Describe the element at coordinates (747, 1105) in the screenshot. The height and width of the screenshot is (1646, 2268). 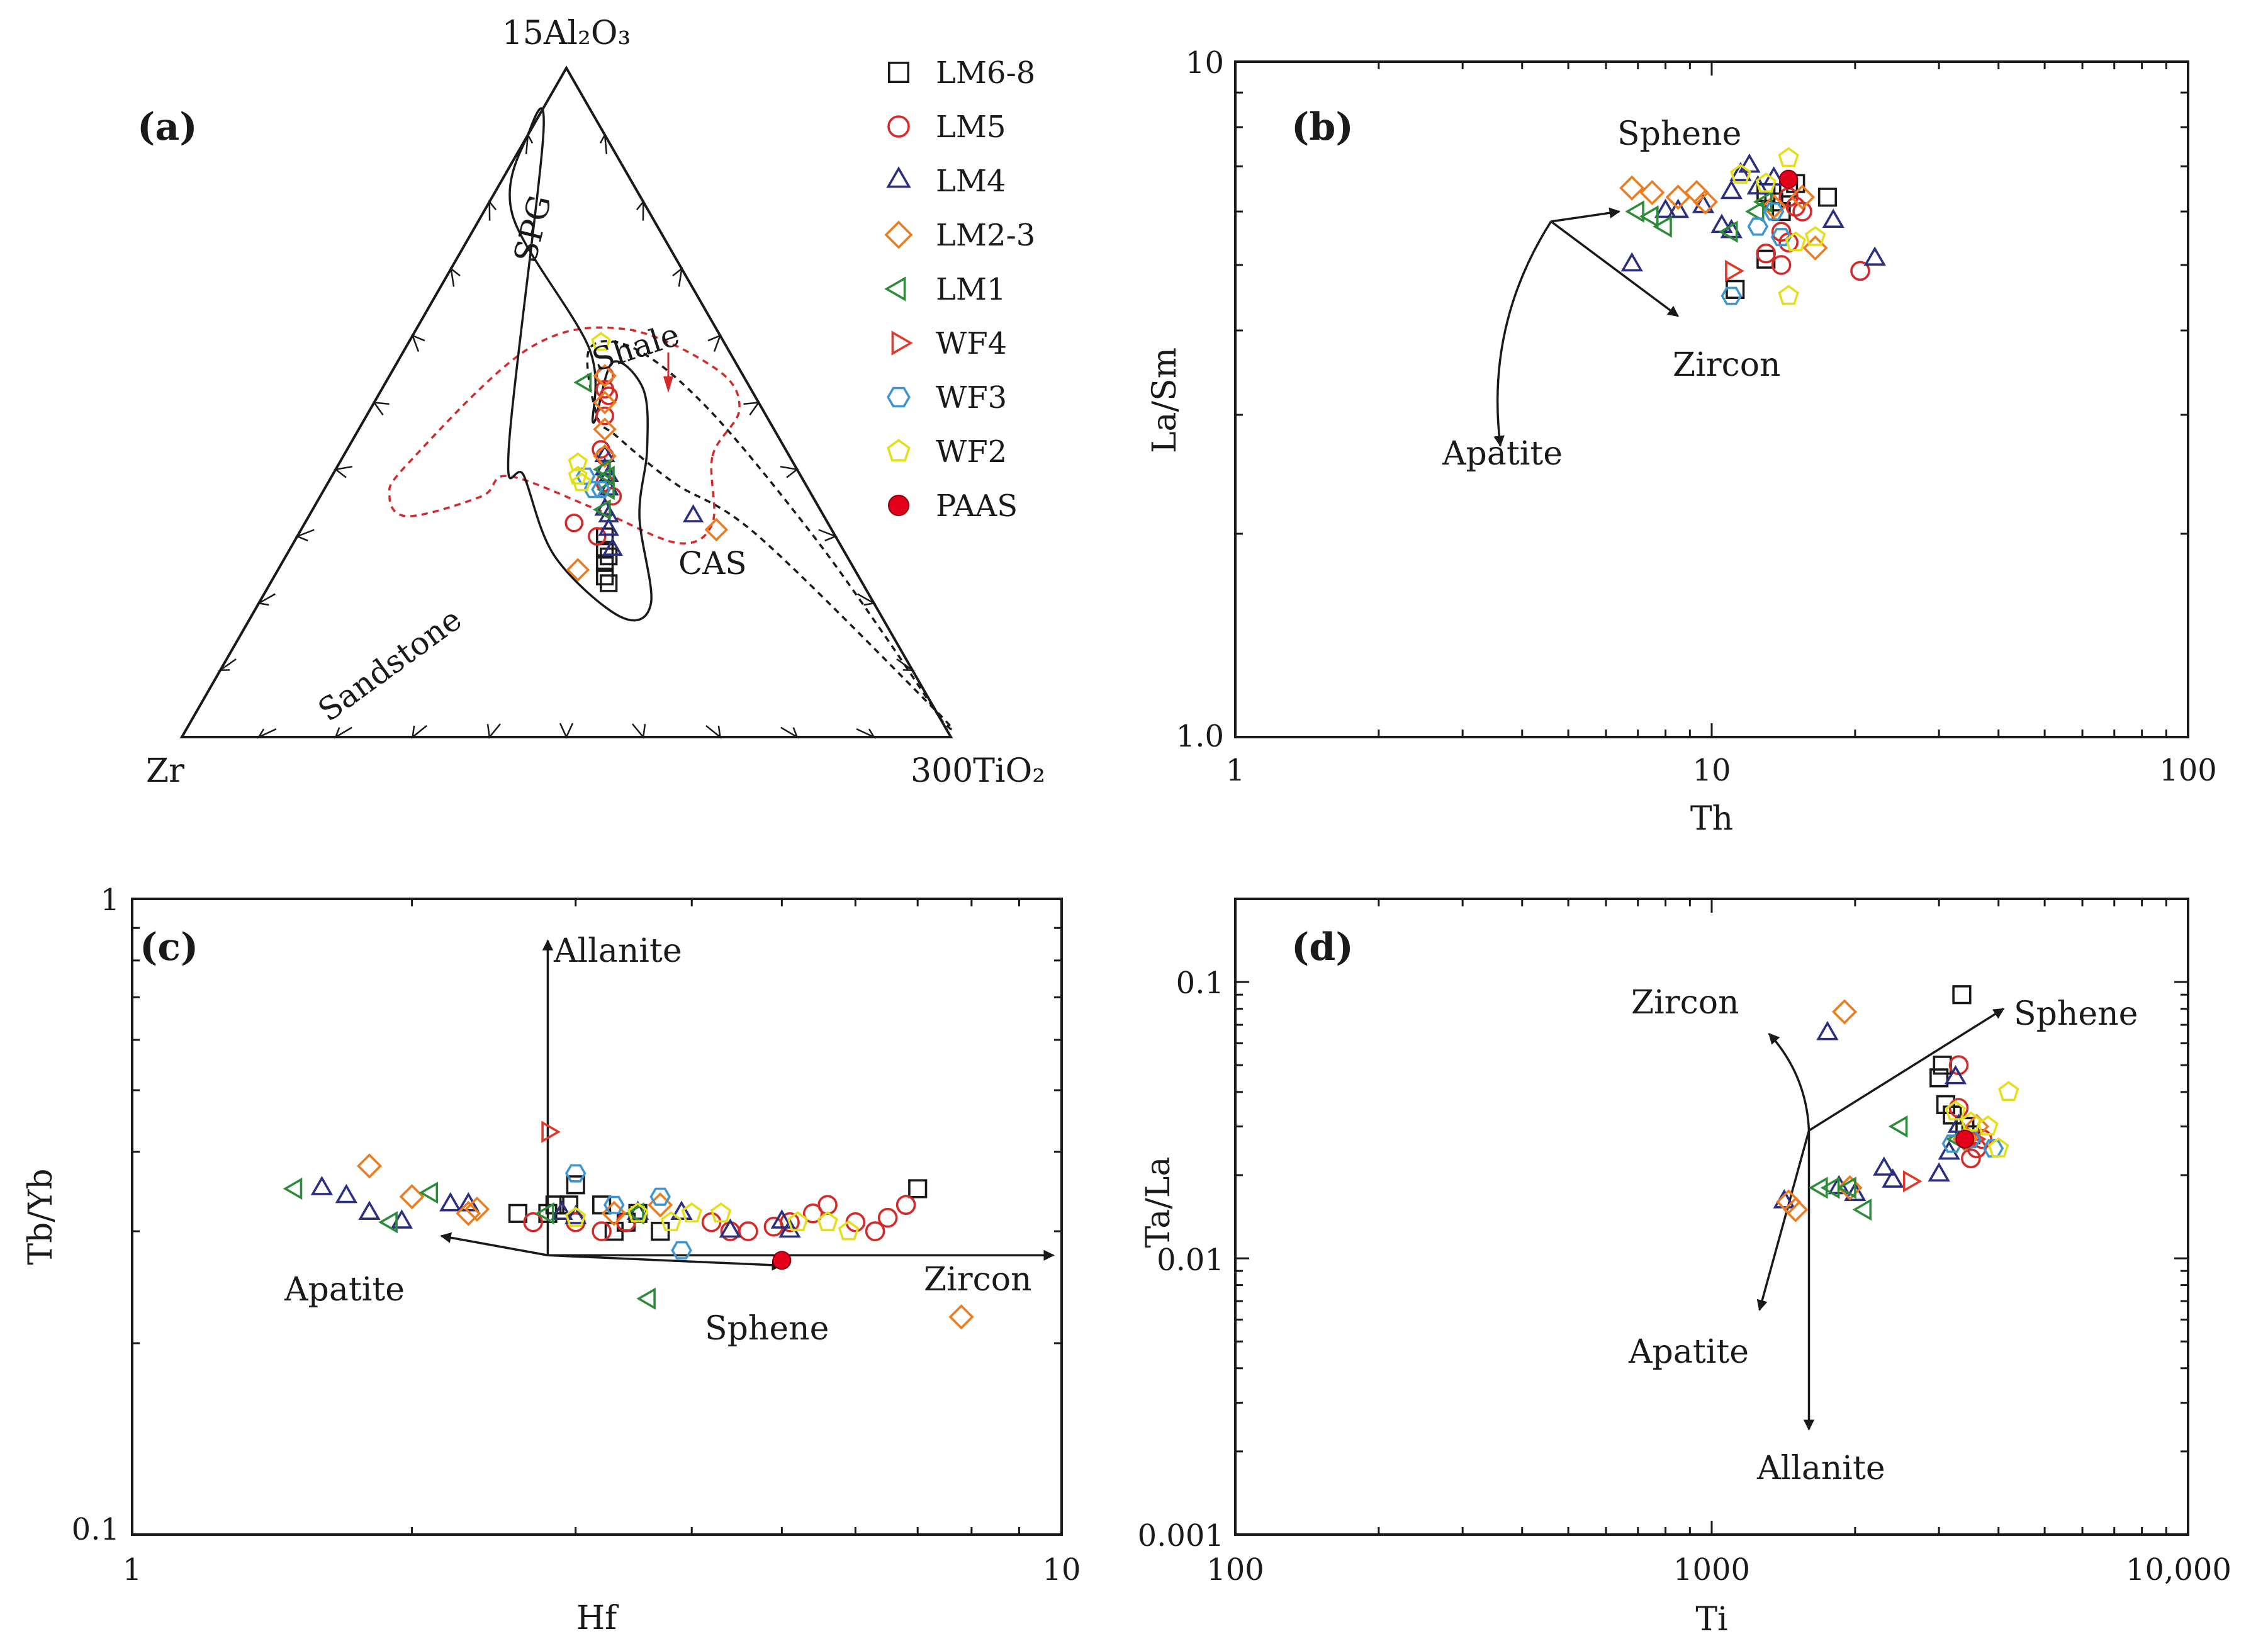
I see `vectors-c` at that location.